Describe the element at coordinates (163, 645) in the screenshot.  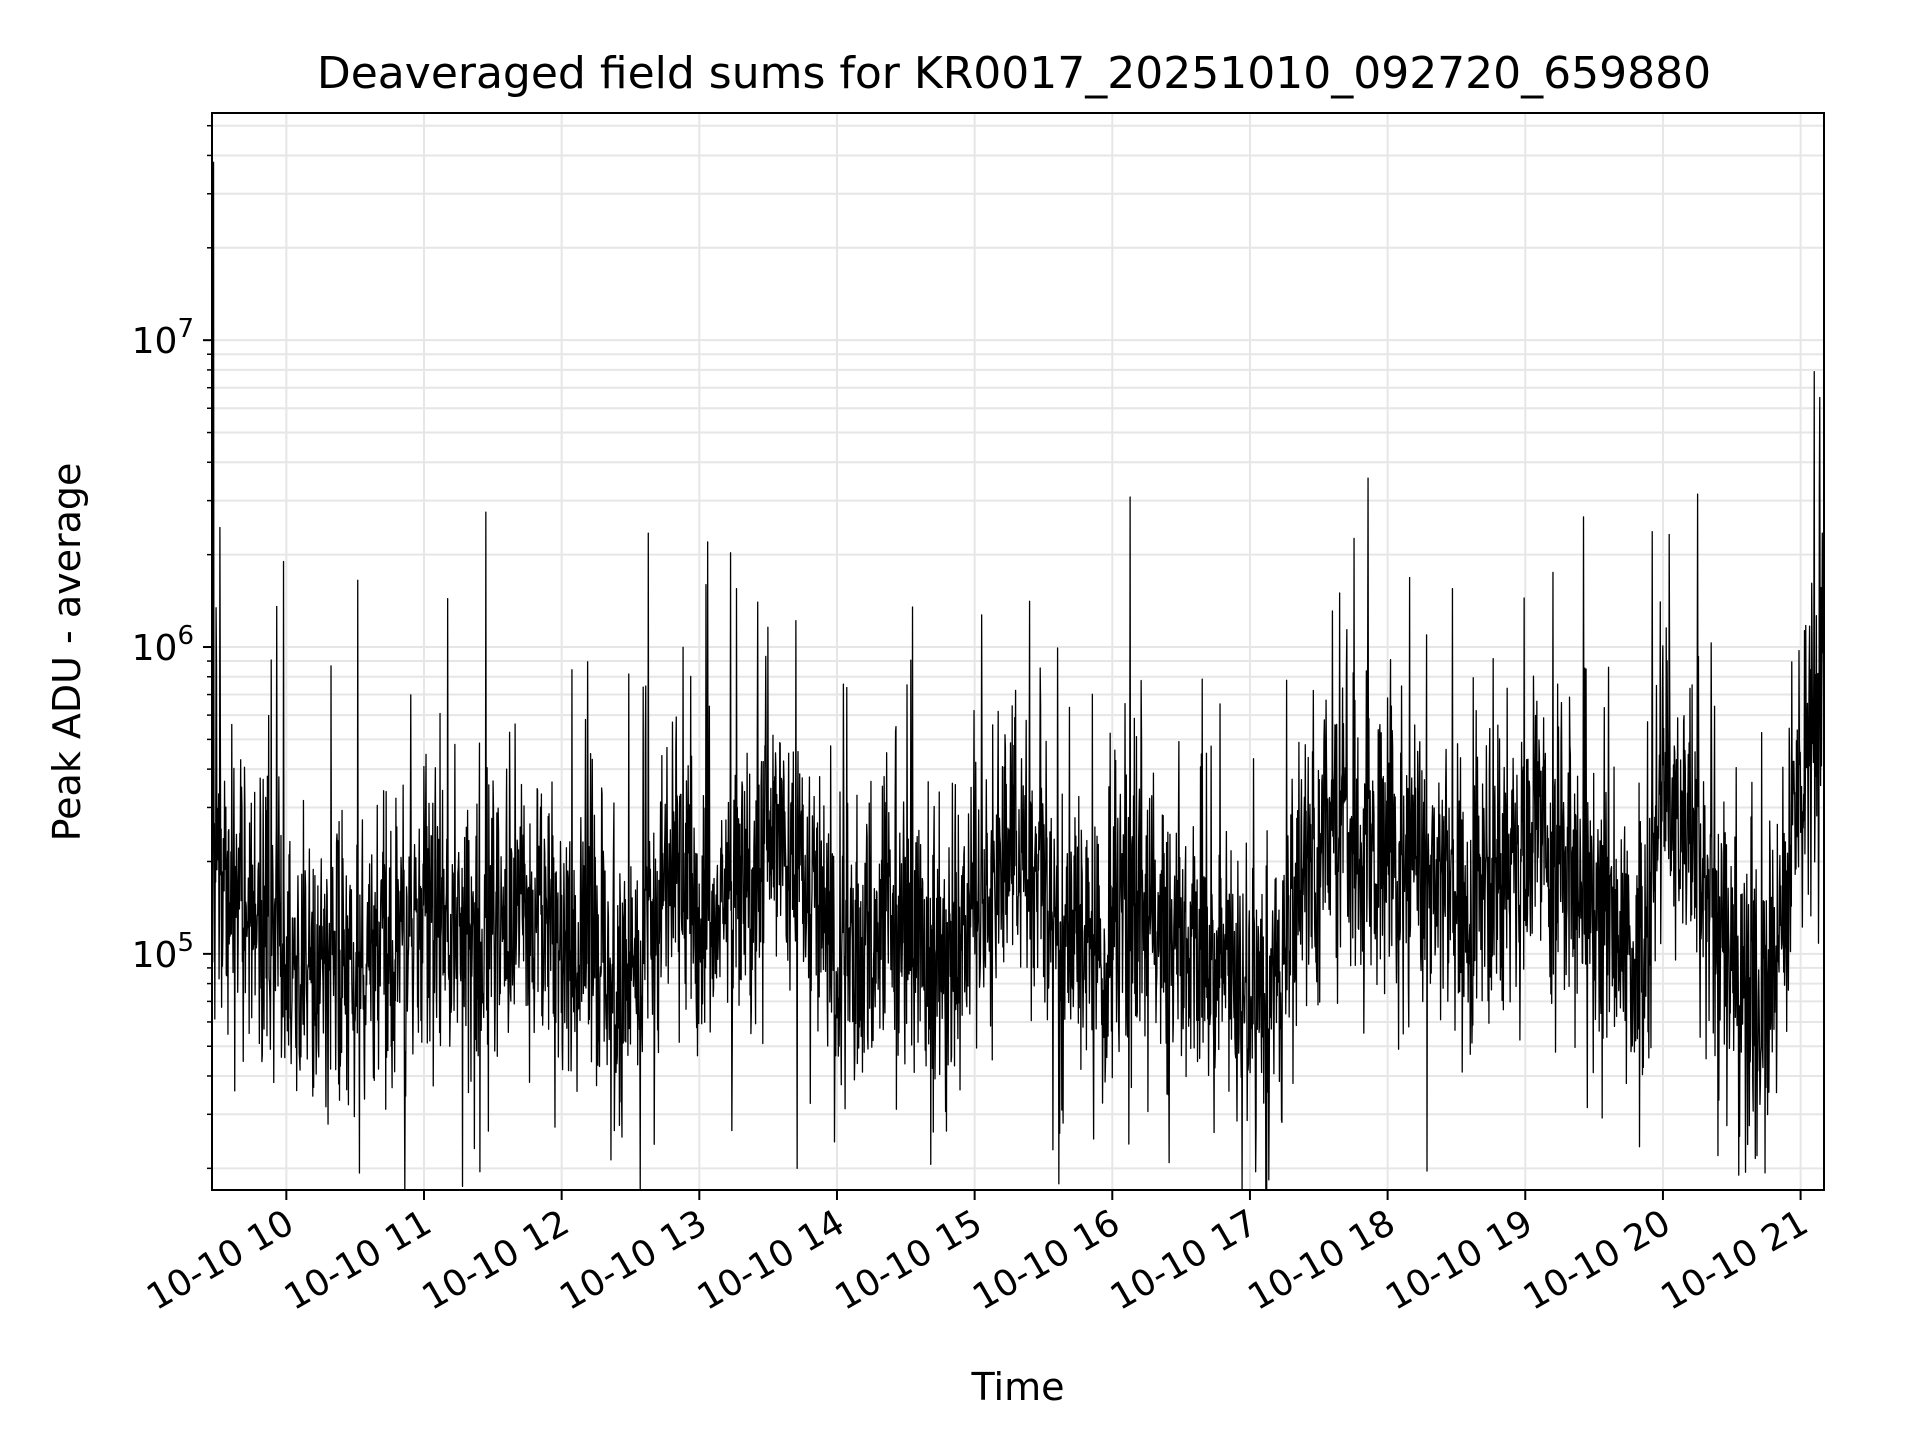
I see `y-tick-label: 10⁶` at that location.